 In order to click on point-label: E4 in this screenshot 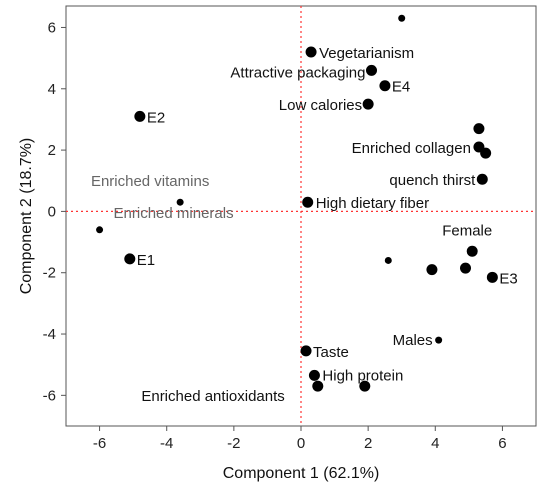, I will do `click(401, 87)`.